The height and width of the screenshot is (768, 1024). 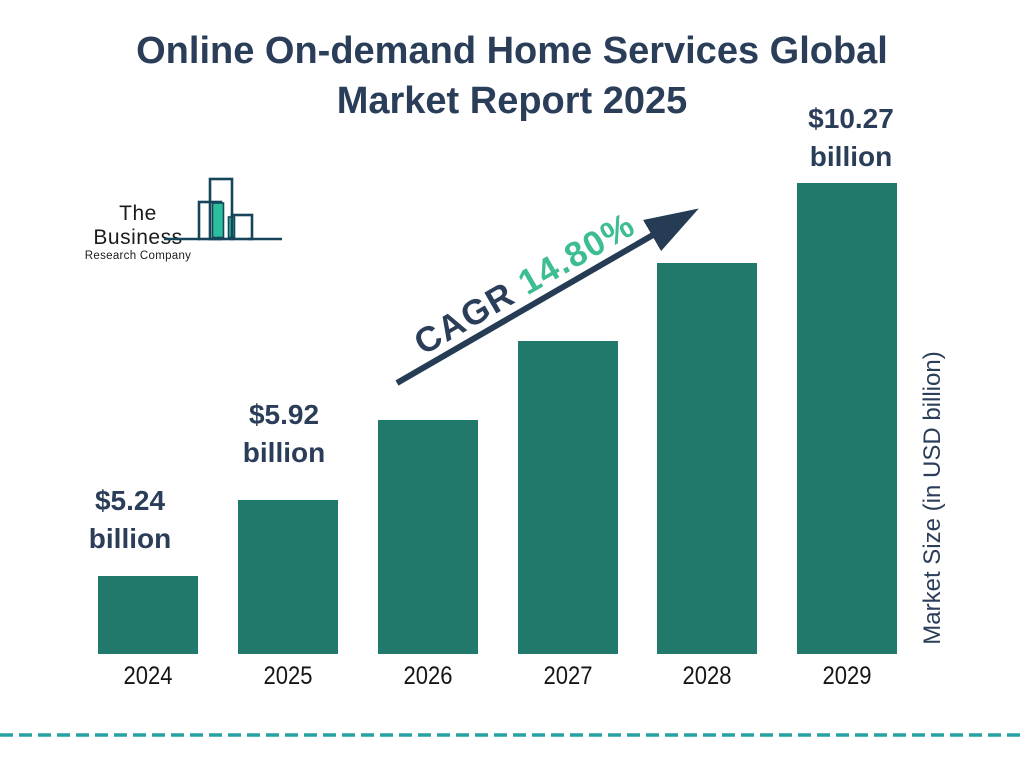 I want to click on value-label-2025: $5.92 billion, so click(x=284, y=434).